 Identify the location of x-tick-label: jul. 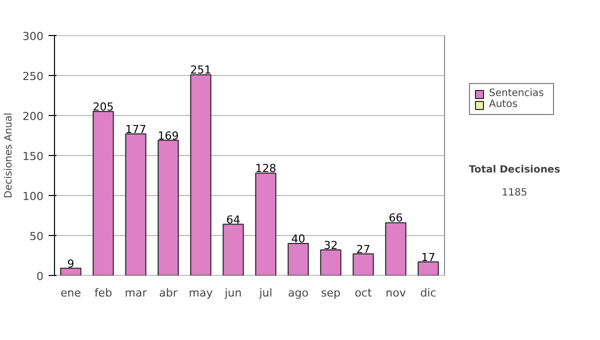
(265, 293).